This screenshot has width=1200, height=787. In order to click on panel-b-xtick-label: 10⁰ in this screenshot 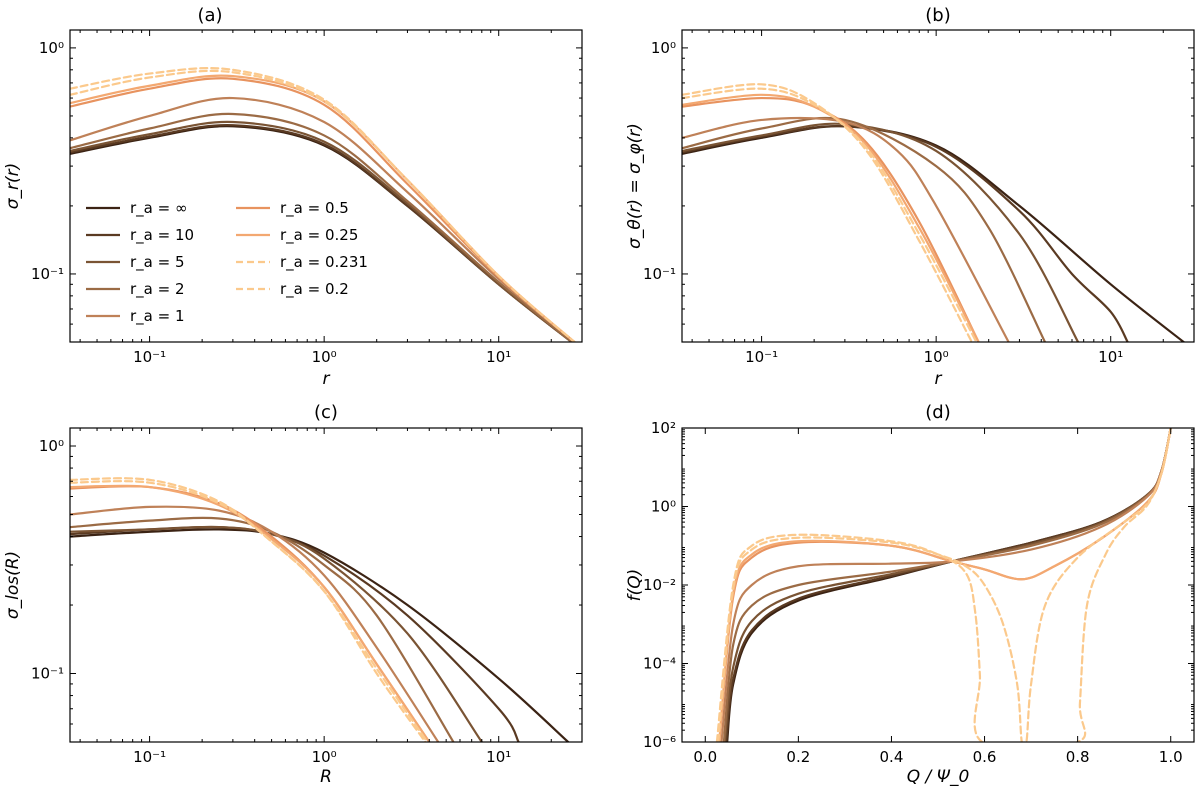, I will do `click(936, 357)`.